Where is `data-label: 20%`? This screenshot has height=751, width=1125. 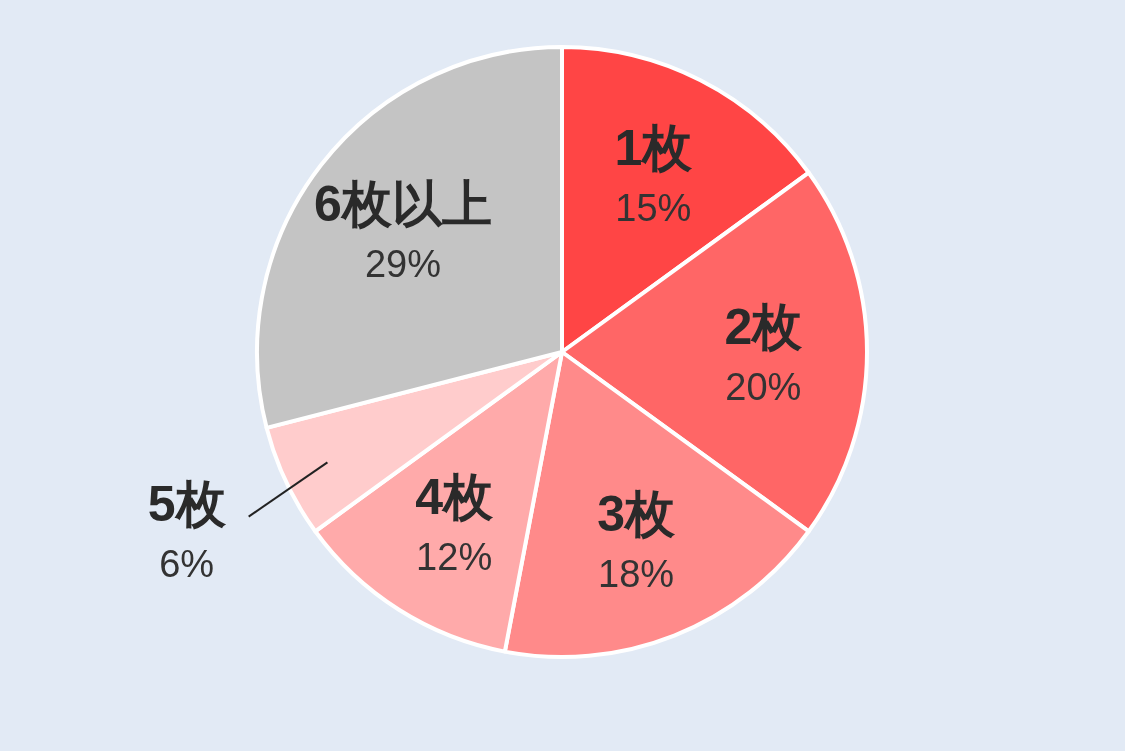 data-label: 20% is located at coordinates (763, 387).